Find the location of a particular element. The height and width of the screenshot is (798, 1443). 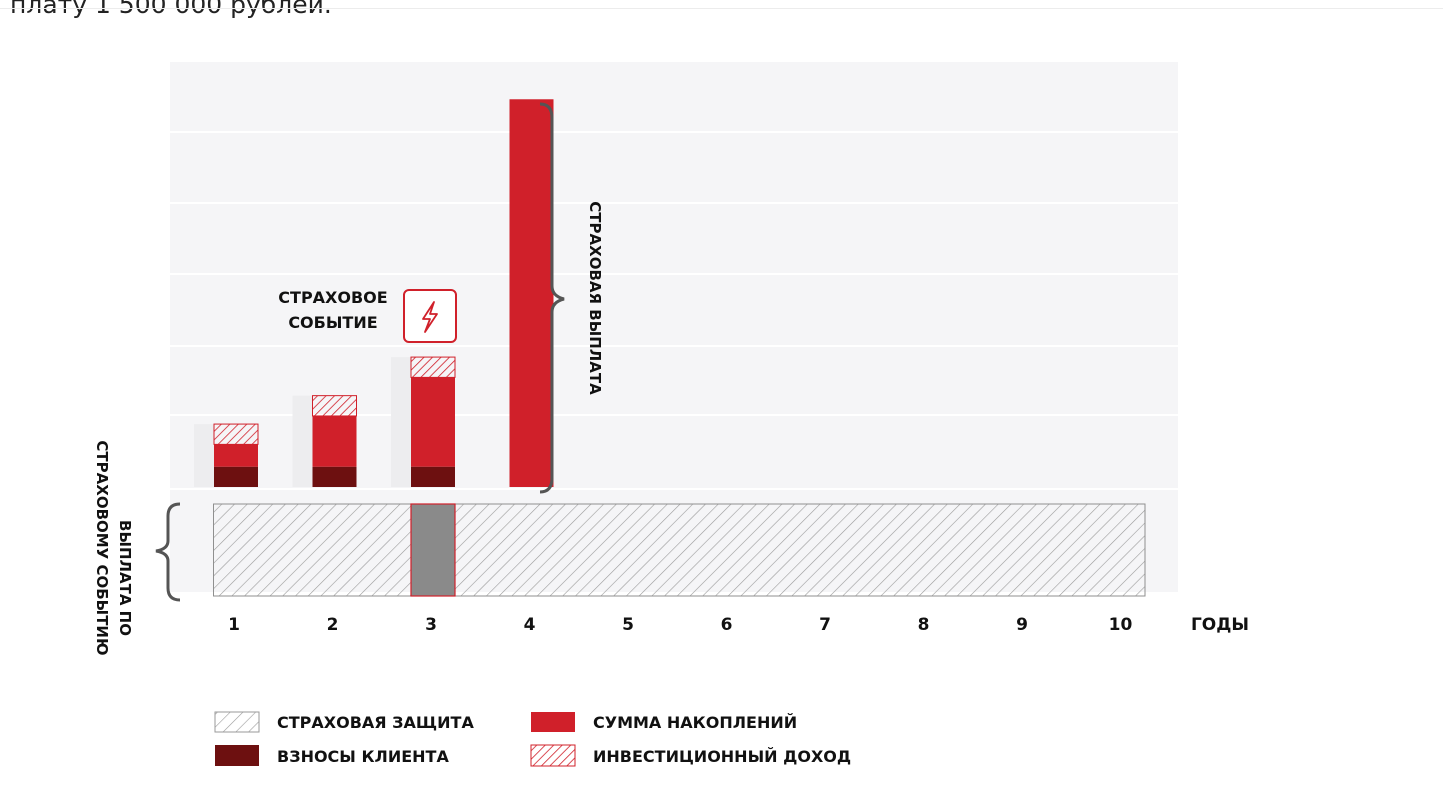

legend-swatch-income is located at coordinates (553, 755).